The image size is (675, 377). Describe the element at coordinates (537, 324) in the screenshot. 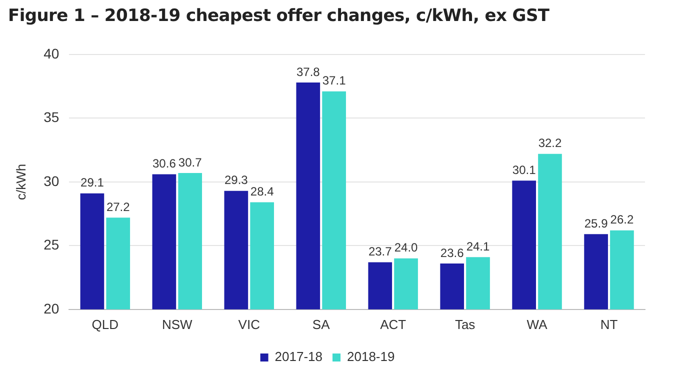

I see `x-tick-label: WA` at that location.